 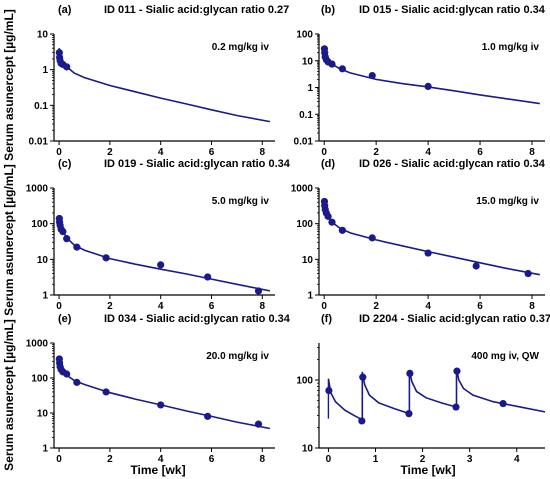 What do you see at coordinates (65, 319) in the screenshot?
I see `panel-letter: (e)` at bounding box center [65, 319].